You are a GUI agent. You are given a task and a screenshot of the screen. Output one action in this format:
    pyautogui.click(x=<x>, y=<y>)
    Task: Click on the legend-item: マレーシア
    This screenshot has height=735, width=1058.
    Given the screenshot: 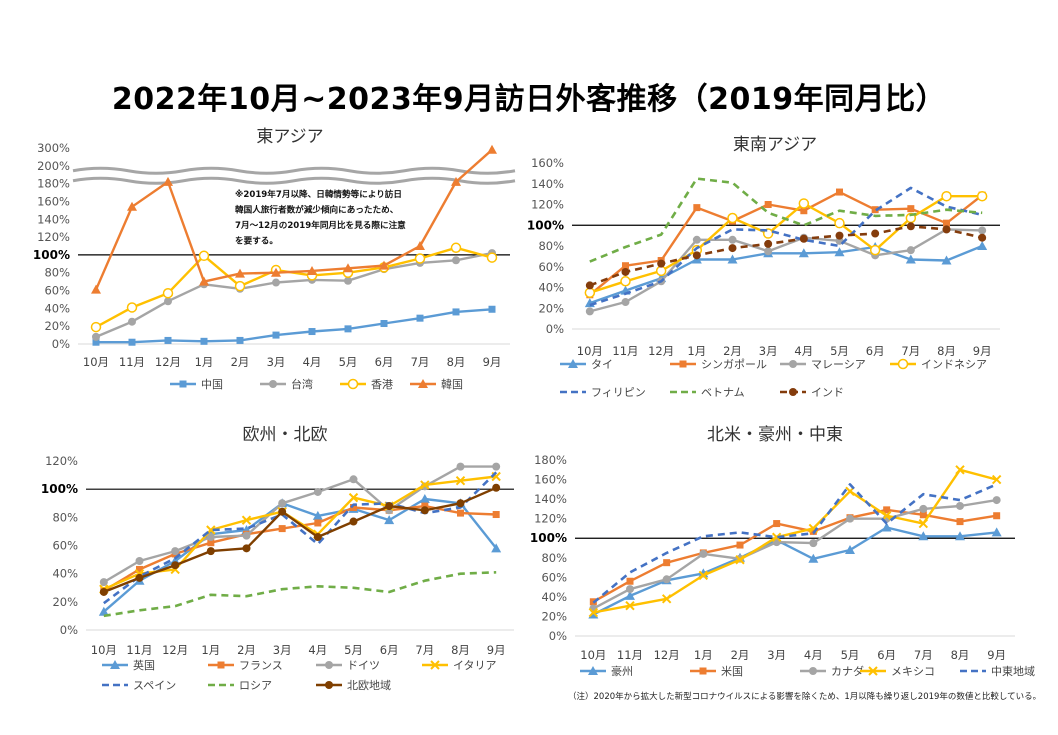 What is the action you would take?
    pyautogui.click(x=823, y=364)
    